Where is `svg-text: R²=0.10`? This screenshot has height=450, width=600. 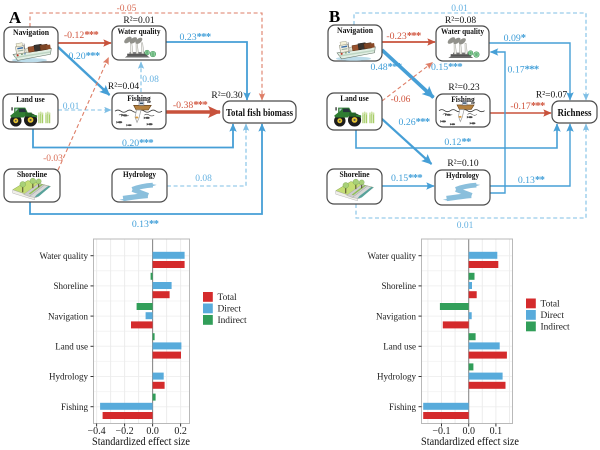
svg-text: R²=0.10 is located at coordinates (462, 164).